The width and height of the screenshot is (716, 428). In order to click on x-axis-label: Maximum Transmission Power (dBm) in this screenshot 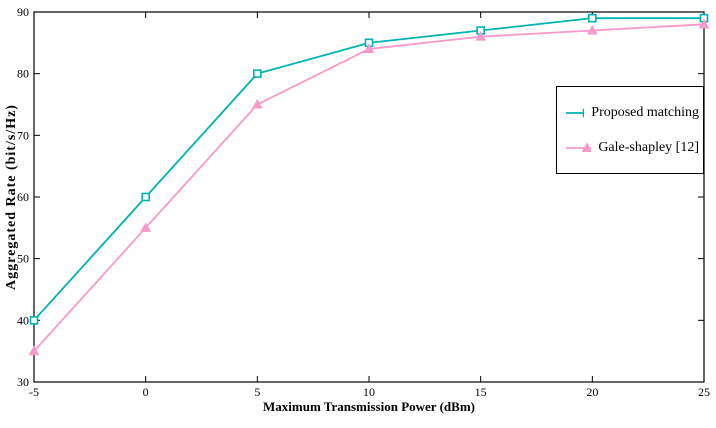, I will do `click(369, 406)`.